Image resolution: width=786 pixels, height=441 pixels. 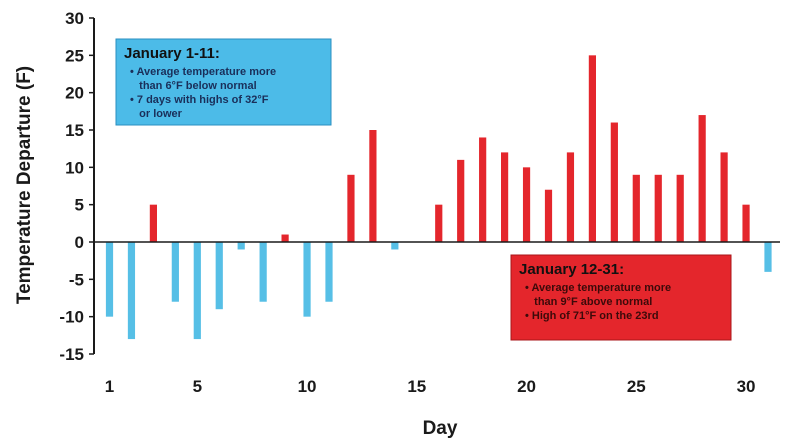 I want to click on x-tick-label: 1, so click(x=109, y=386).